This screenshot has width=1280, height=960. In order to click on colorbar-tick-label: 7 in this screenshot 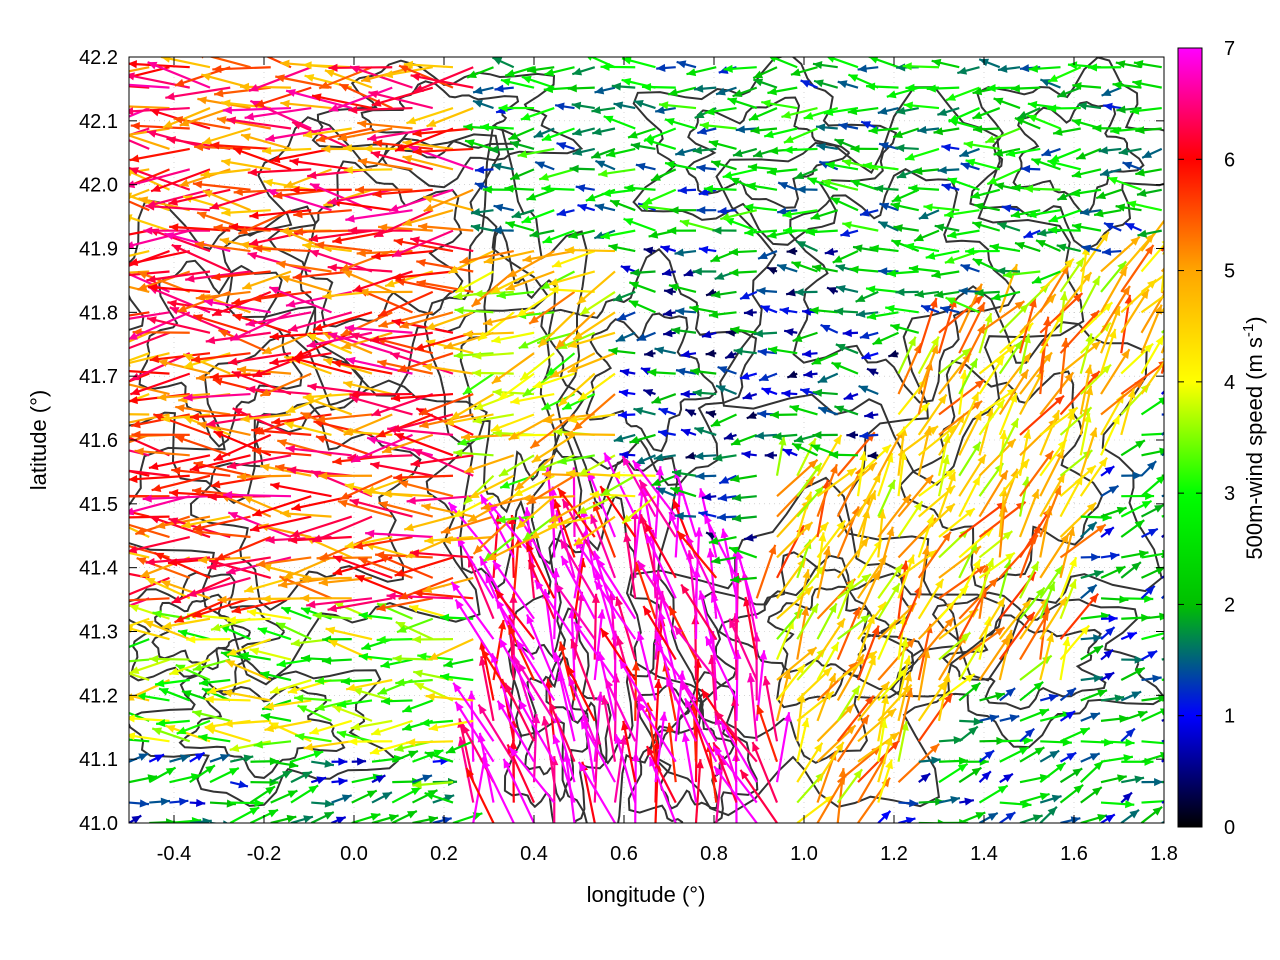, I will do `click(1229, 49)`.